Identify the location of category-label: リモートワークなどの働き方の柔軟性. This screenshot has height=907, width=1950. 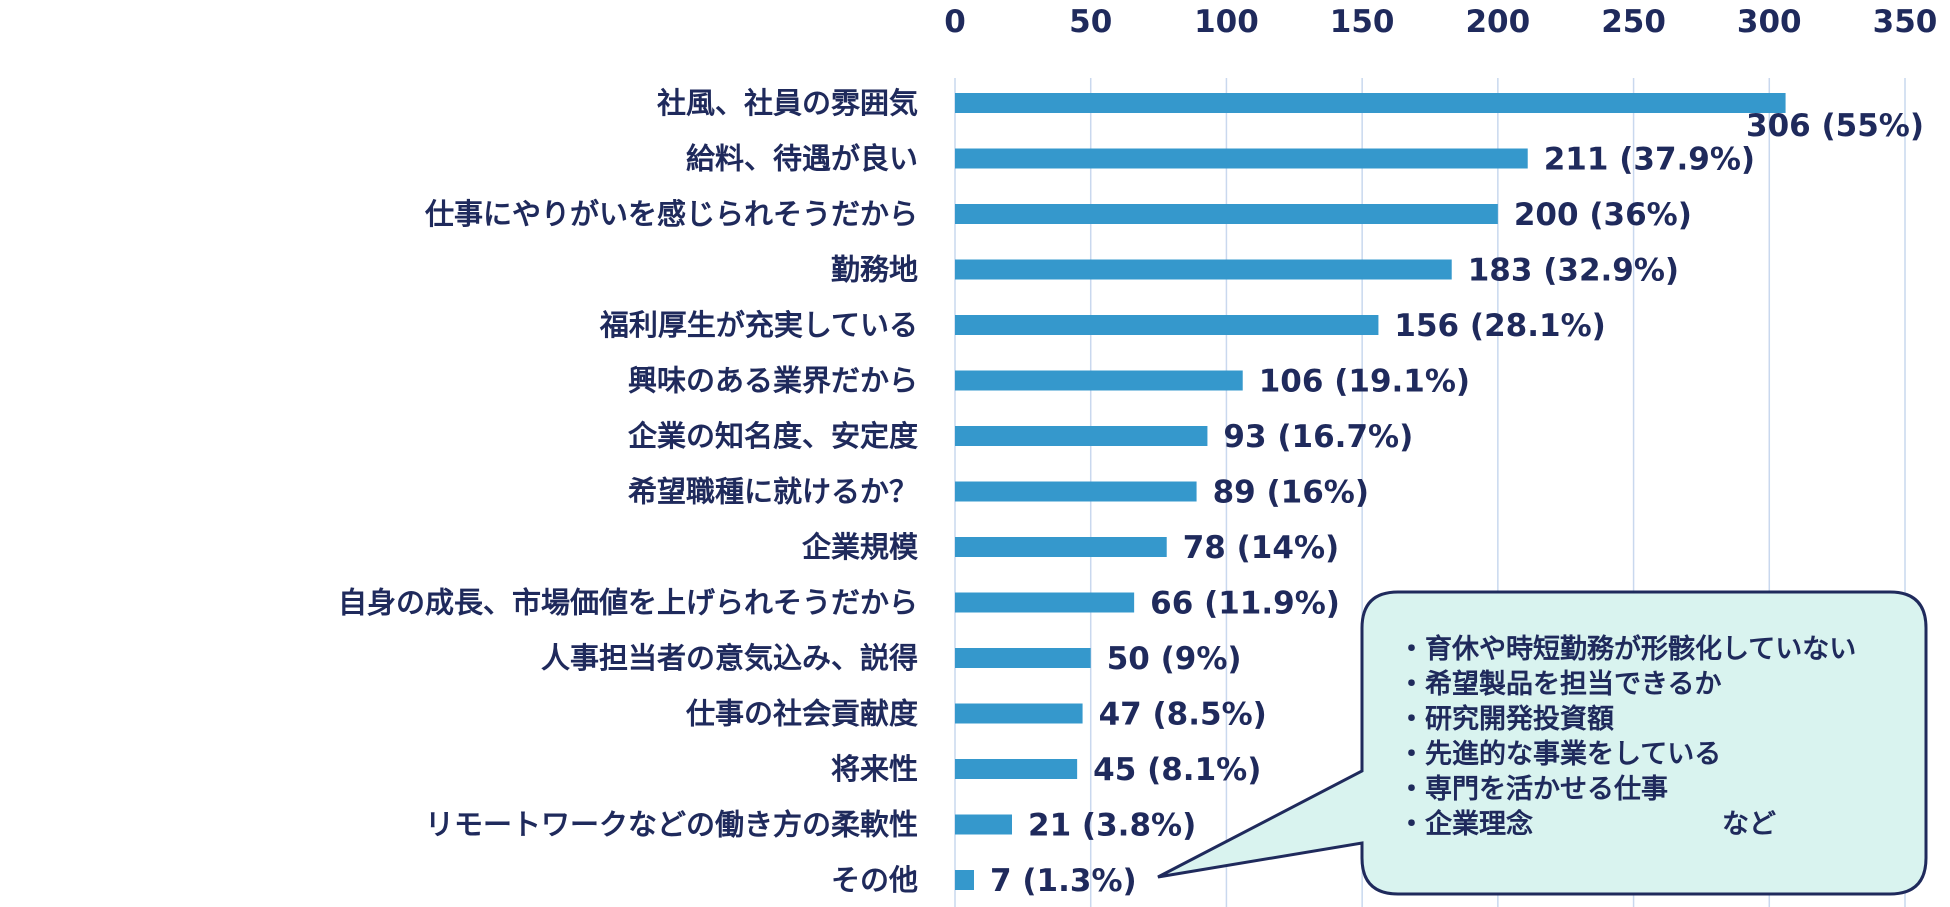
(671, 825).